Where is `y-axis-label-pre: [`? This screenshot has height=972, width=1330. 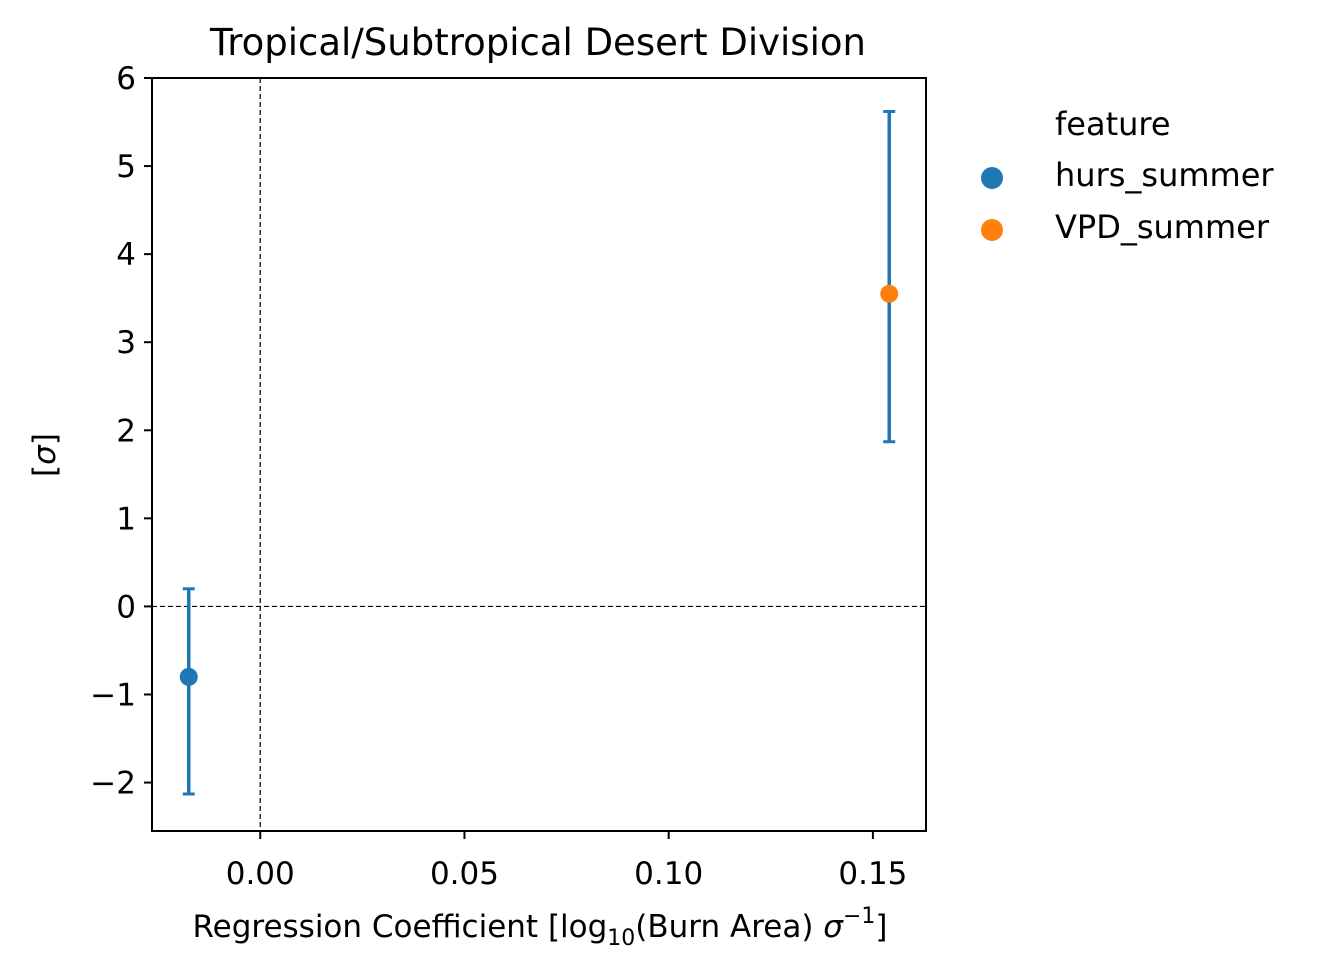 y-axis-label-pre: [ is located at coordinates (45, 471).